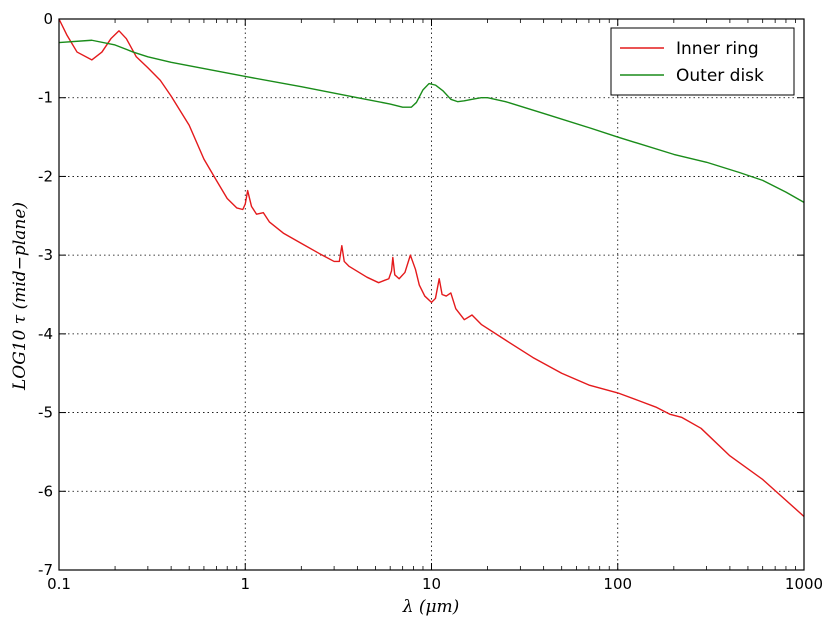 The image size is (830, 623). I want to click on y-tick-label: 0, so click(48, 19).